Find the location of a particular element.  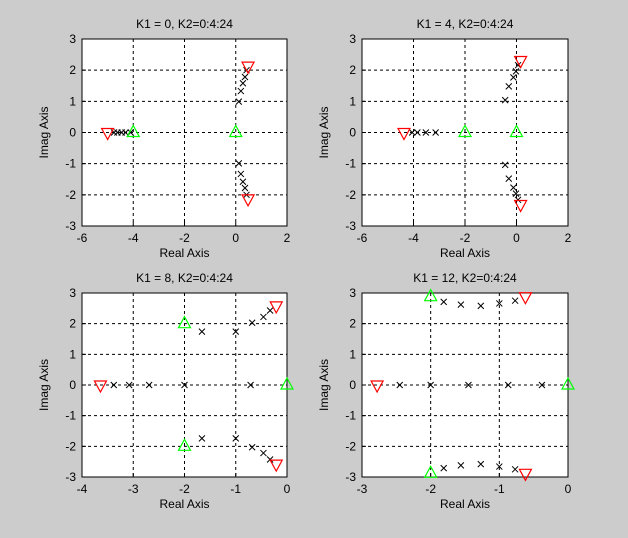

x-tick-label: -1 is located at coordinates (499, 489).